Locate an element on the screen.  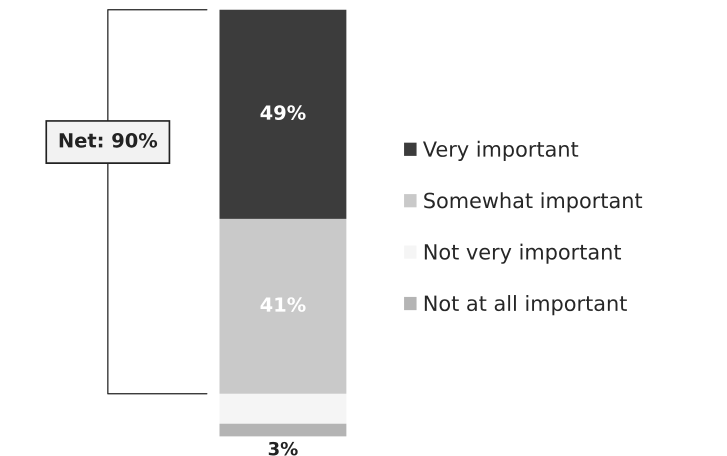
text: Net: 90% is located at coordinates (109, 140).